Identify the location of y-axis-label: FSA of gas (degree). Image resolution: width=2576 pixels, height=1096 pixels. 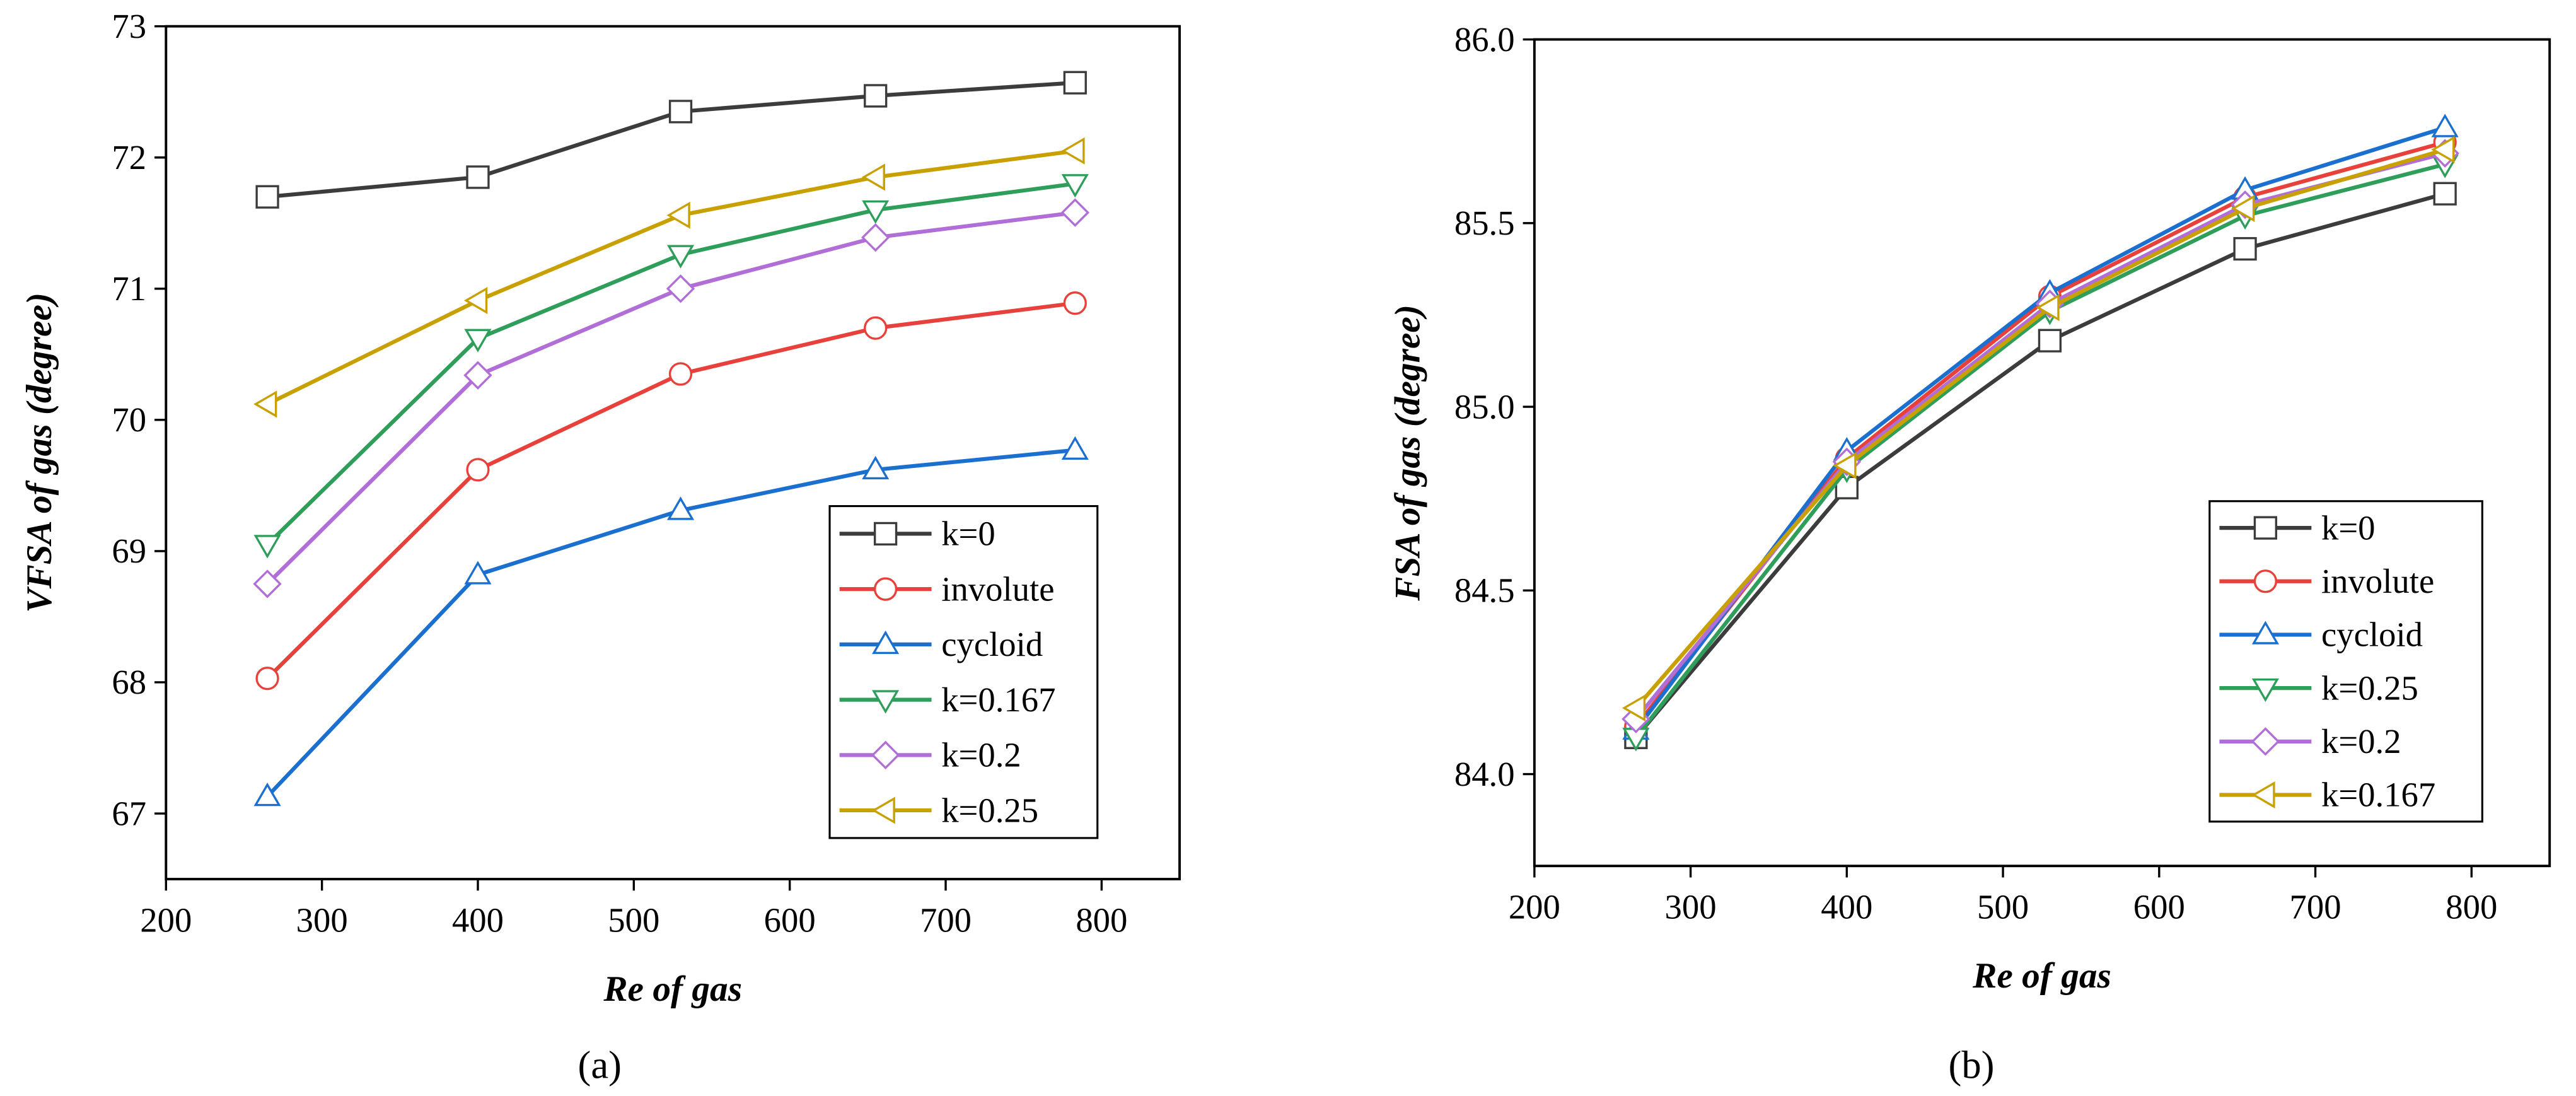
(1407, 454).